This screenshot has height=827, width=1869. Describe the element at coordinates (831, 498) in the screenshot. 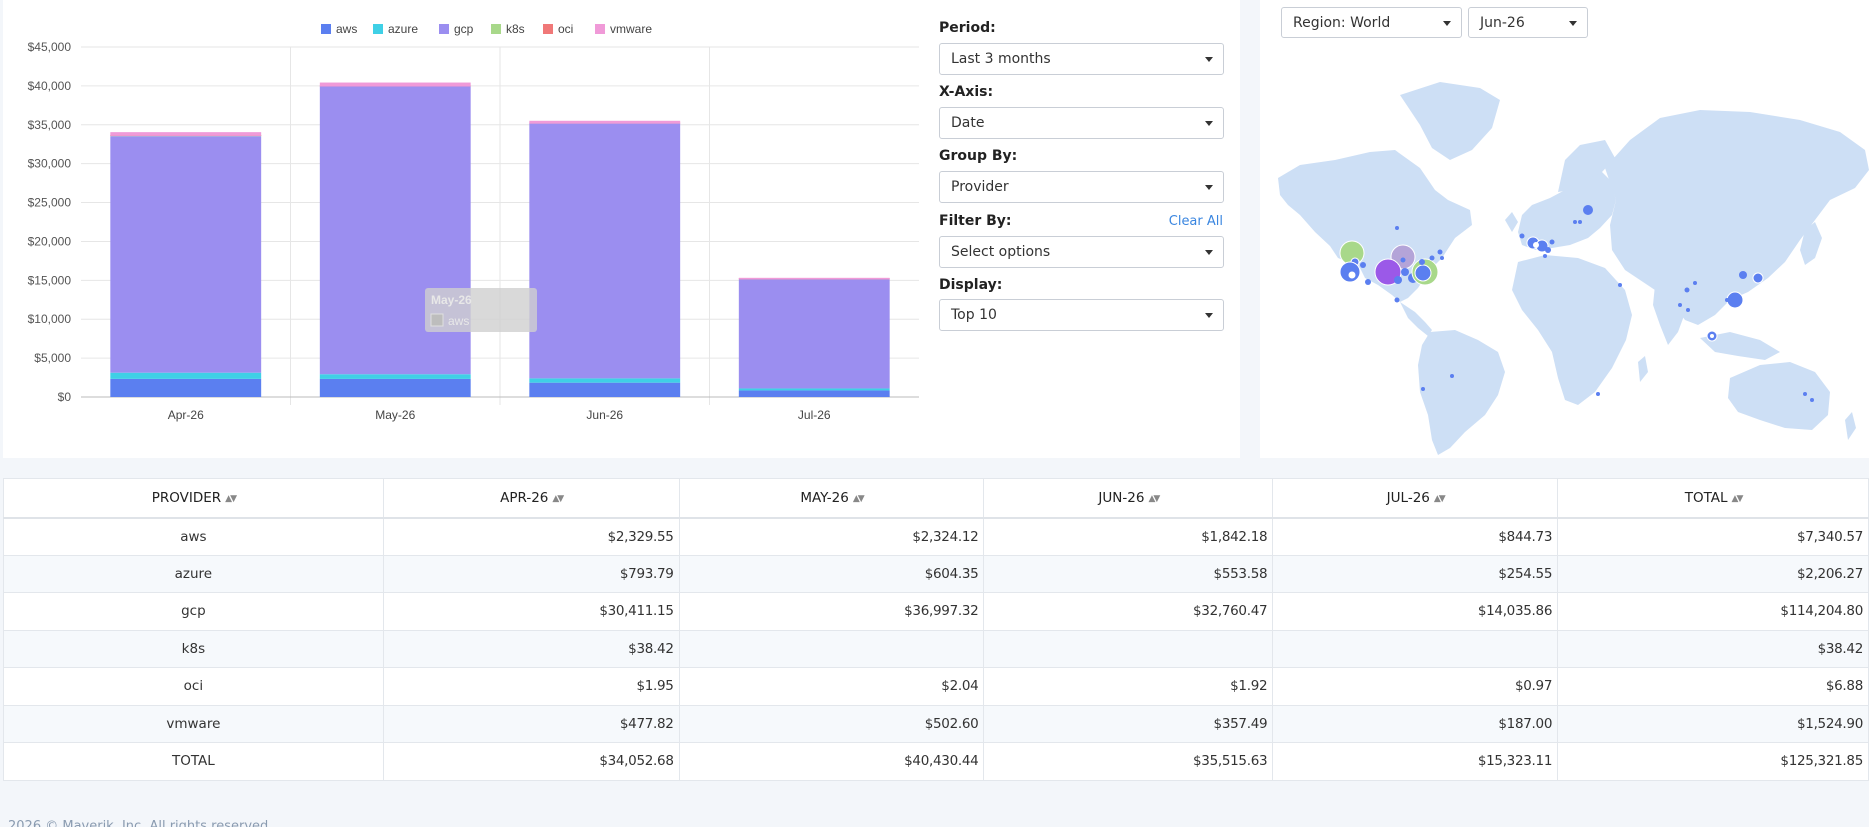

I see `col-header-may: MAY-26 ▲▼` at that location.